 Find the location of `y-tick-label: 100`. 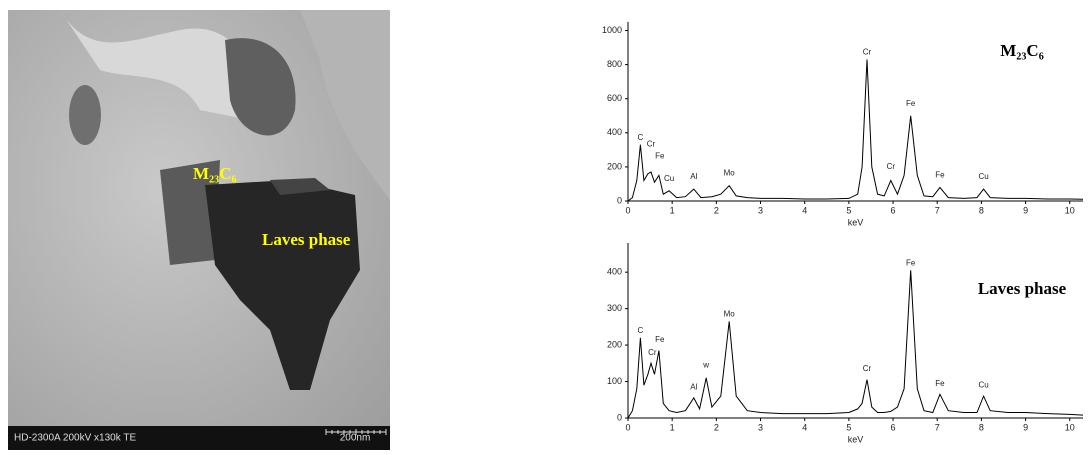

y-tick-label: 100 is located at coordinates (614, 381).